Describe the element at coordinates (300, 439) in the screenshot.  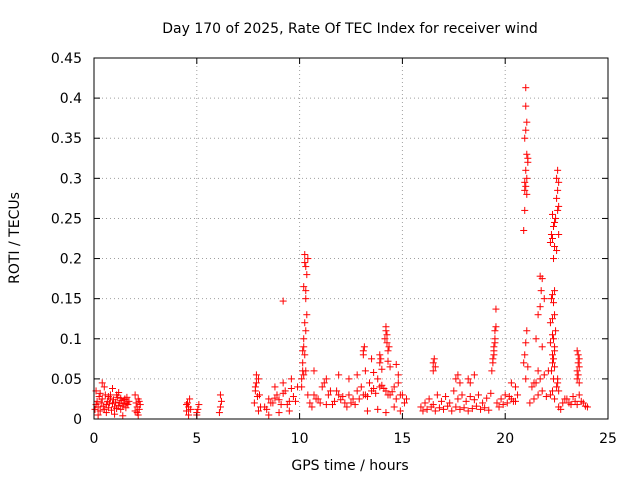
I see `x-tick-label: 10` at that location.